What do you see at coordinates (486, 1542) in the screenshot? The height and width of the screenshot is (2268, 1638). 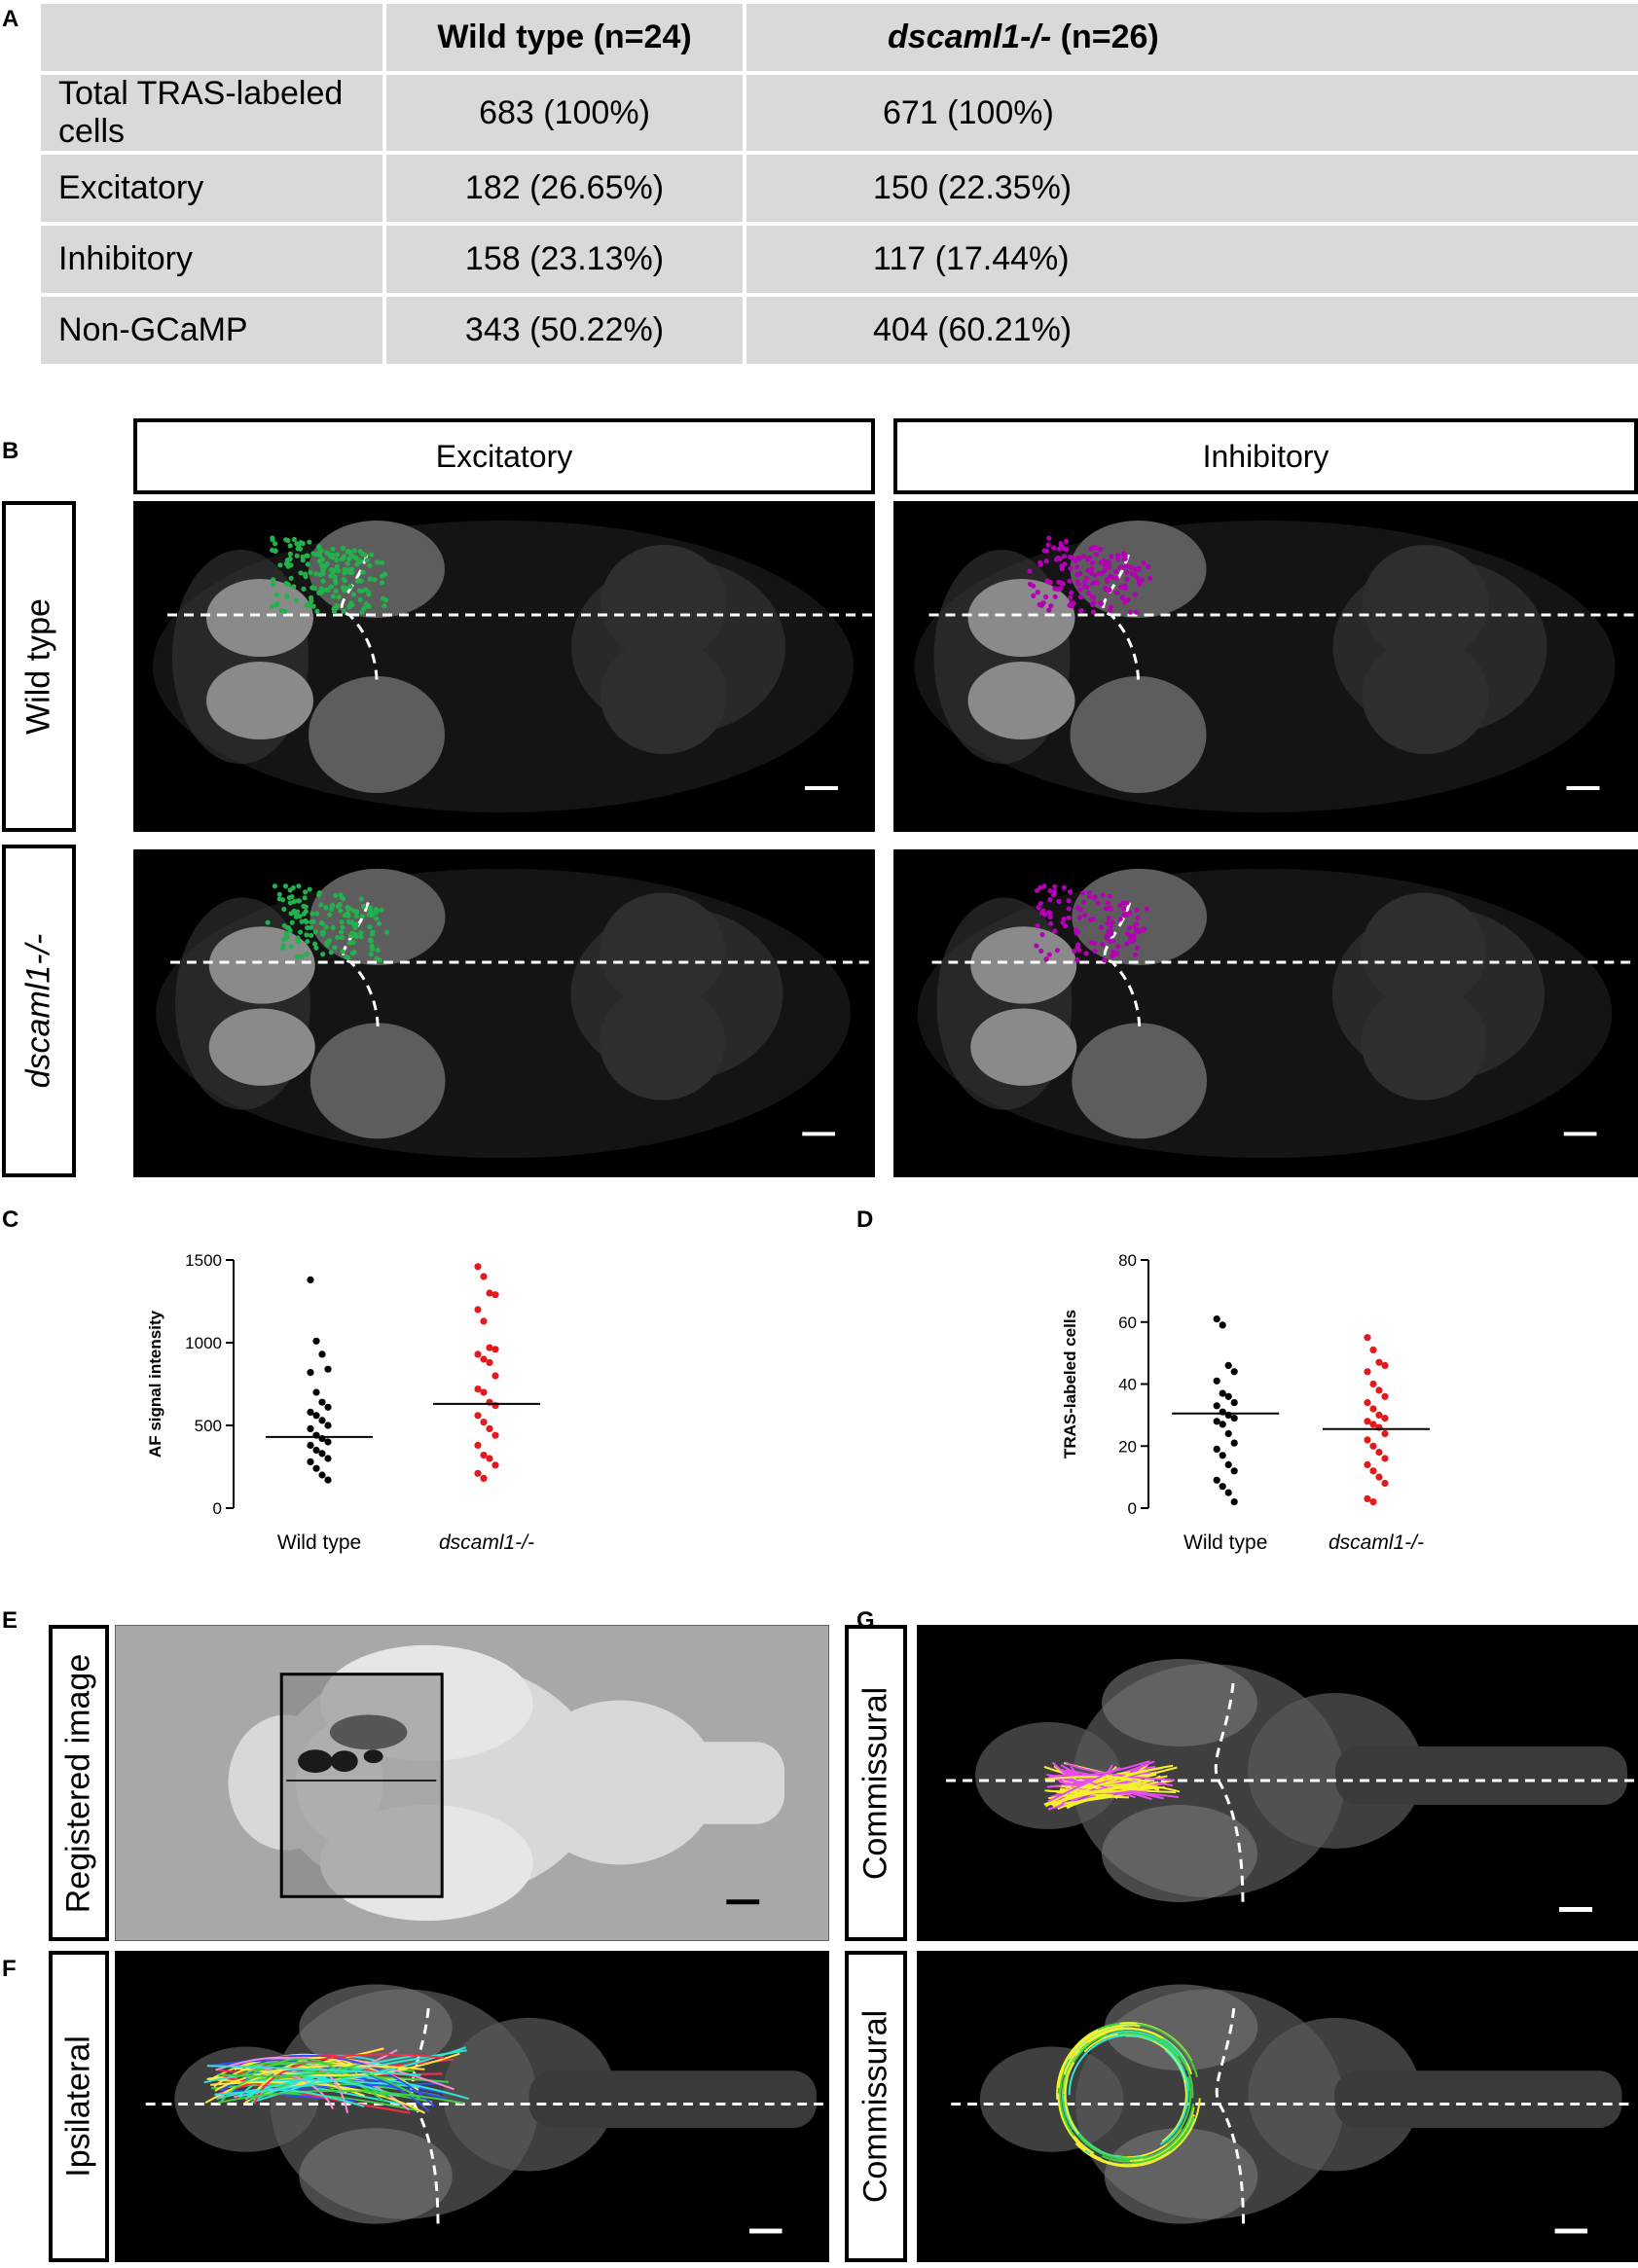 I see `x-category-label: dscaml1-/-` at bounding box center [486, 1542].